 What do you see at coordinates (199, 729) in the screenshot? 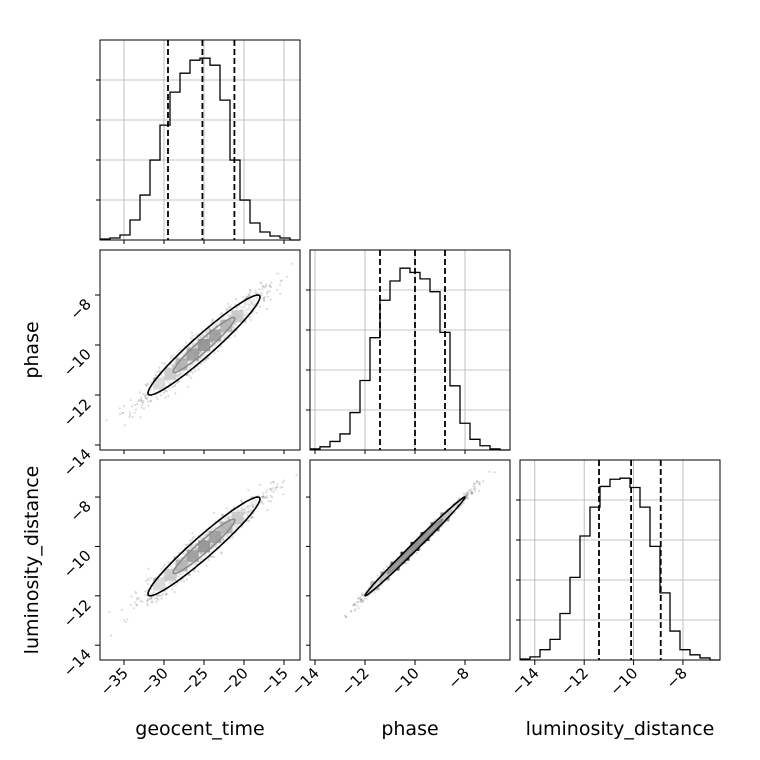
I see `x-axis-label-geocent-time: geocent_time` at bounding box center [199, 729].